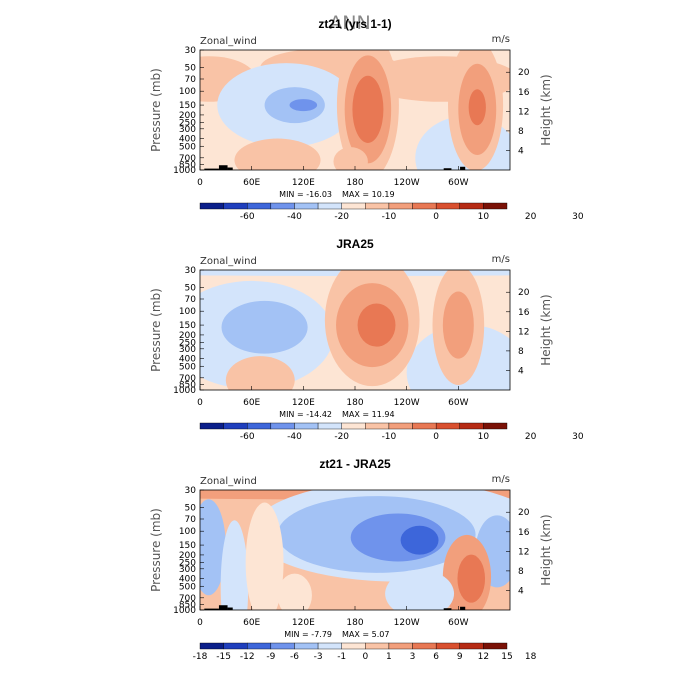  I want to click on colorbar: -60 -40 -20 -10 0 10 20 30, so click(391, 432).